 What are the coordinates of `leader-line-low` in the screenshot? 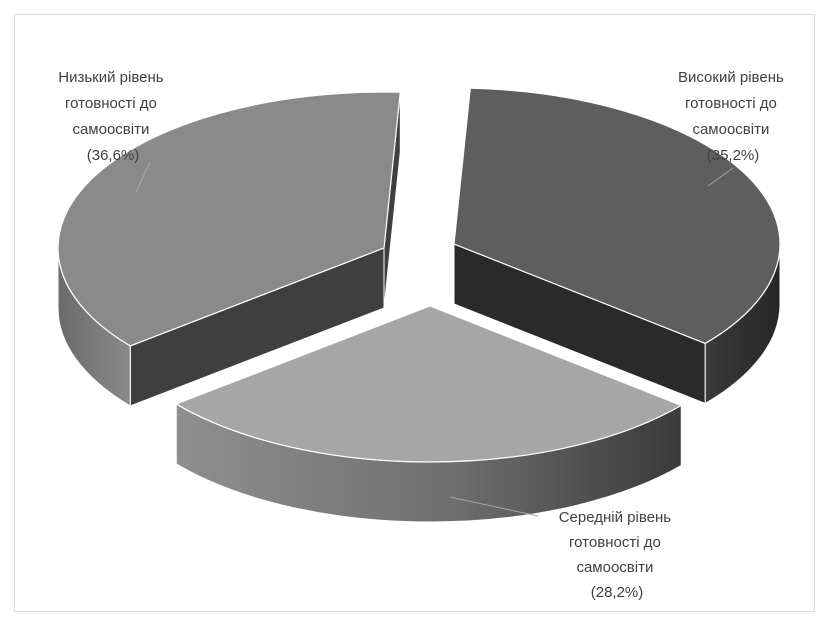 It's located at (143, 177).